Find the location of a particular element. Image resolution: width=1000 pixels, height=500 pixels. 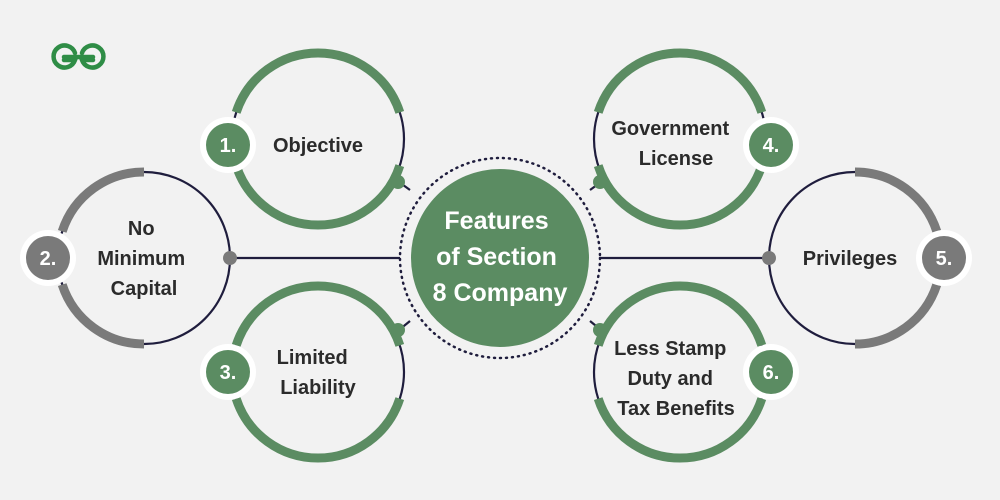

feature-label: Government License is located at coordinates (672, 144).